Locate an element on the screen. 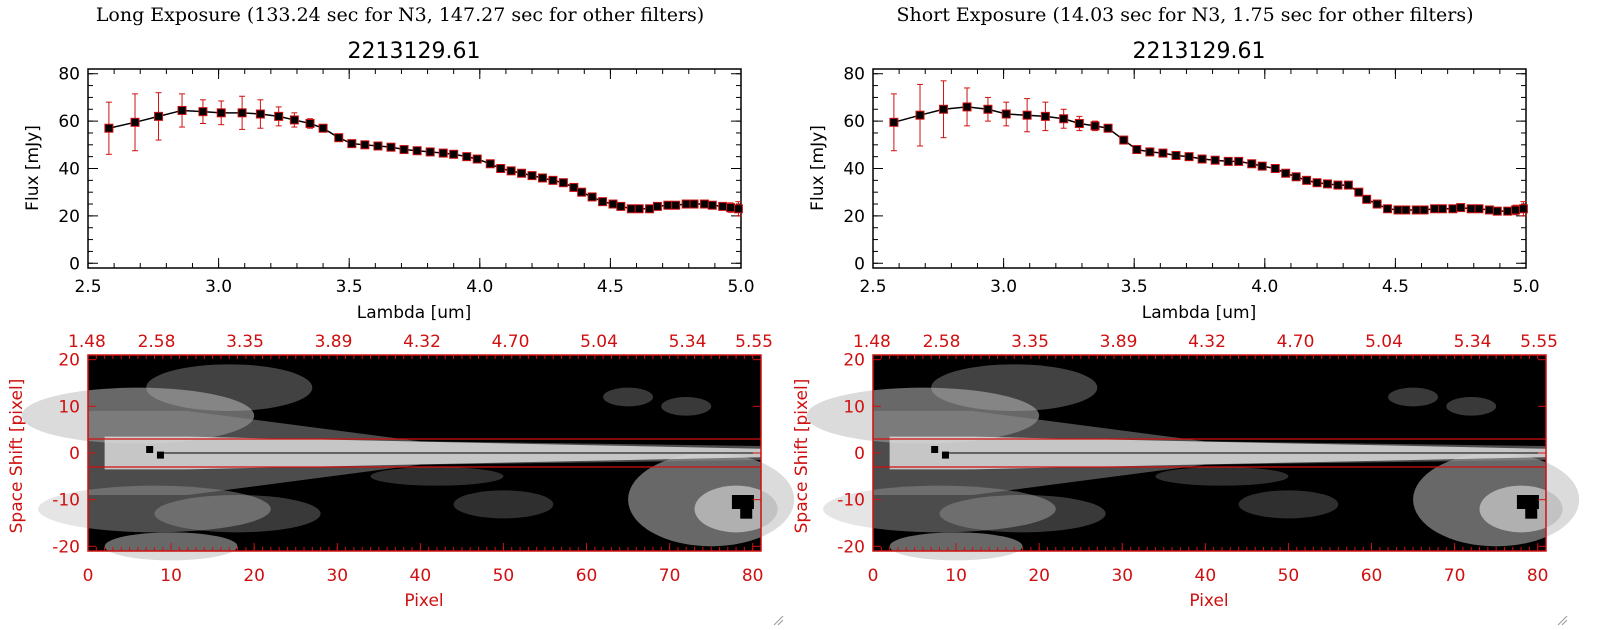 The image size is (1600, 630). x-tick-label: 2.5 is located at coordinates (87, 287).